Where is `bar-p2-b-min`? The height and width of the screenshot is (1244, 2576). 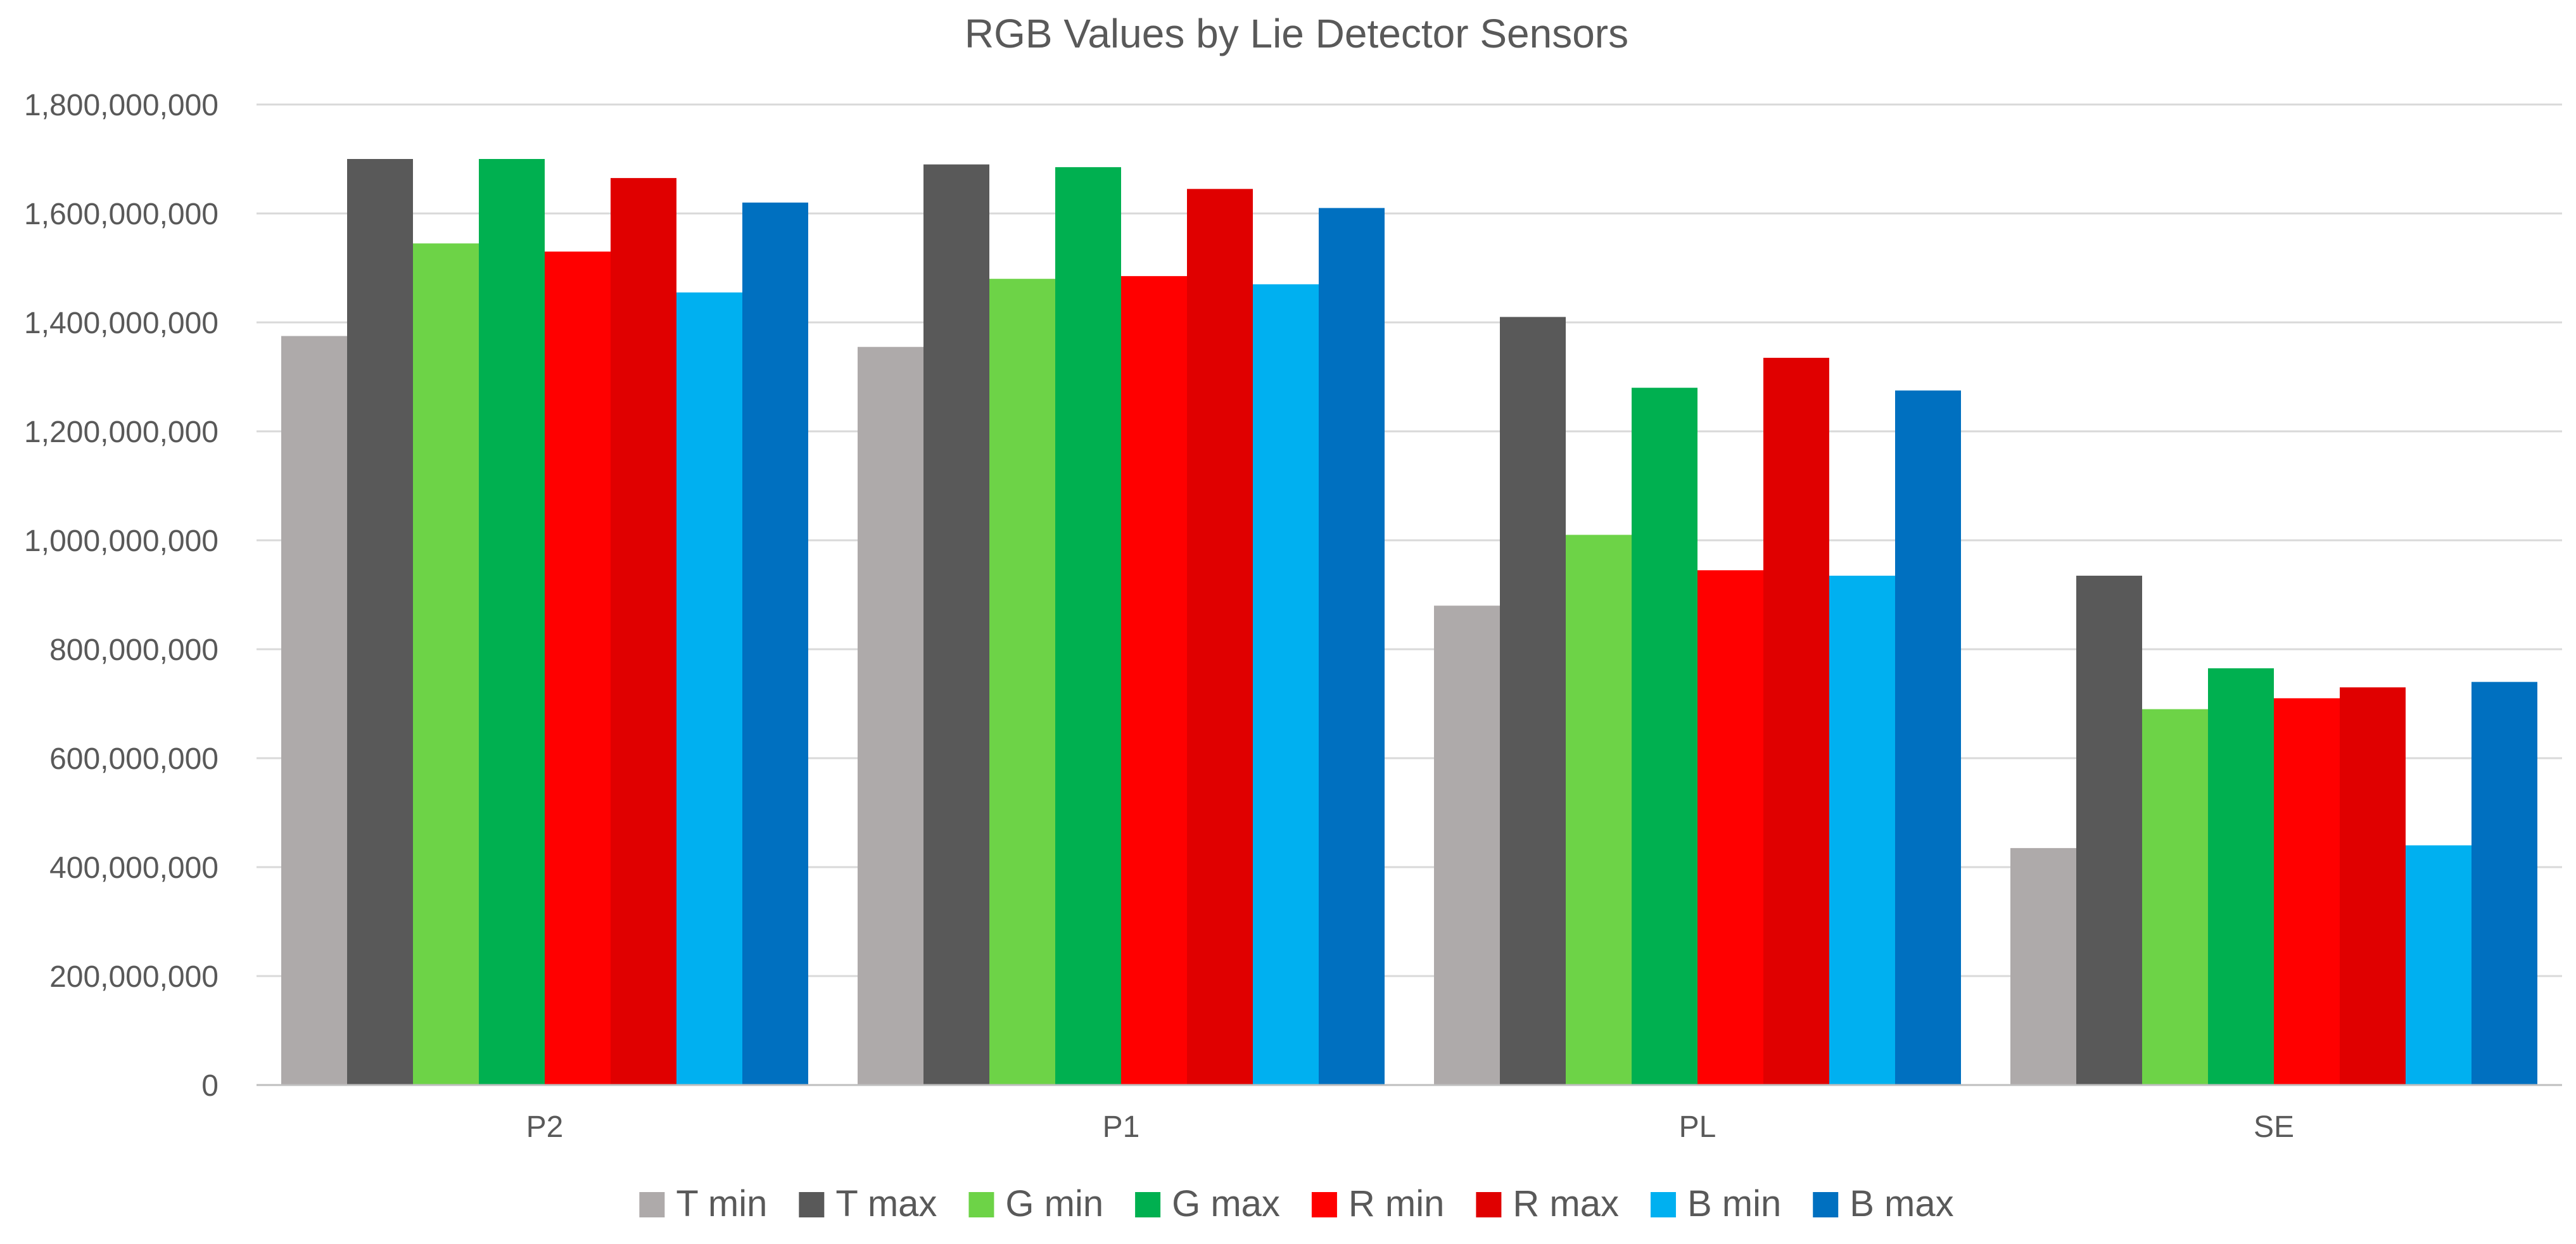
bar-p2-b-min is located at coordinates (709, 689).